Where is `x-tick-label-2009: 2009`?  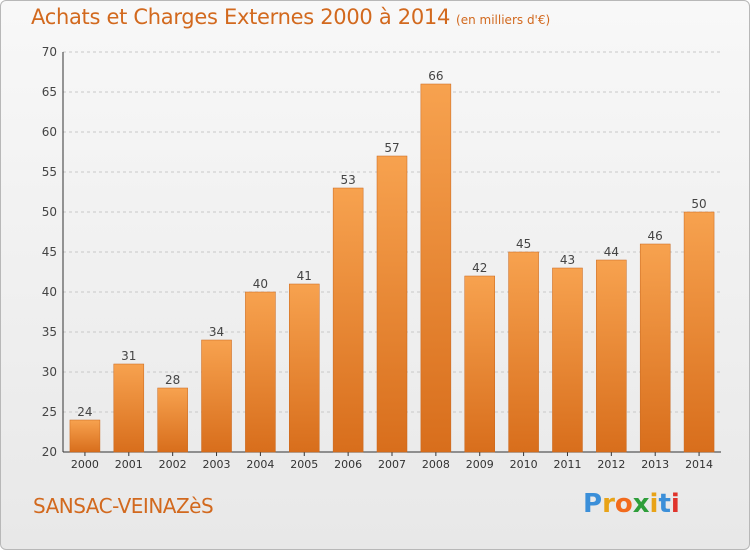
x-tick-label-2009: 2009 is located at coordinates (480, 464).